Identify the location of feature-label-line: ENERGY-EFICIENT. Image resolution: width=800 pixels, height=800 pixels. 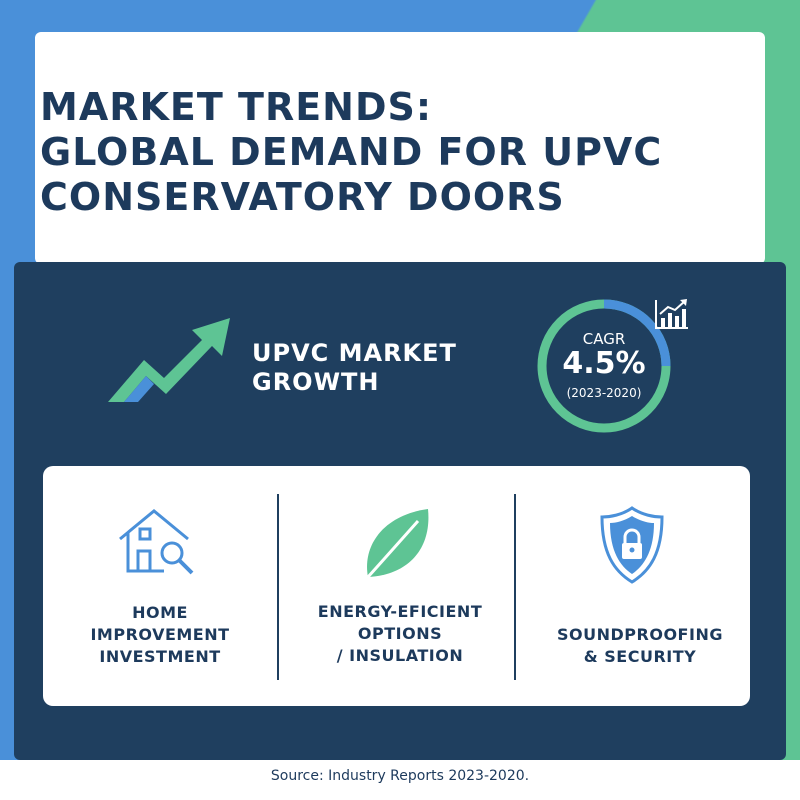
(400, 611).